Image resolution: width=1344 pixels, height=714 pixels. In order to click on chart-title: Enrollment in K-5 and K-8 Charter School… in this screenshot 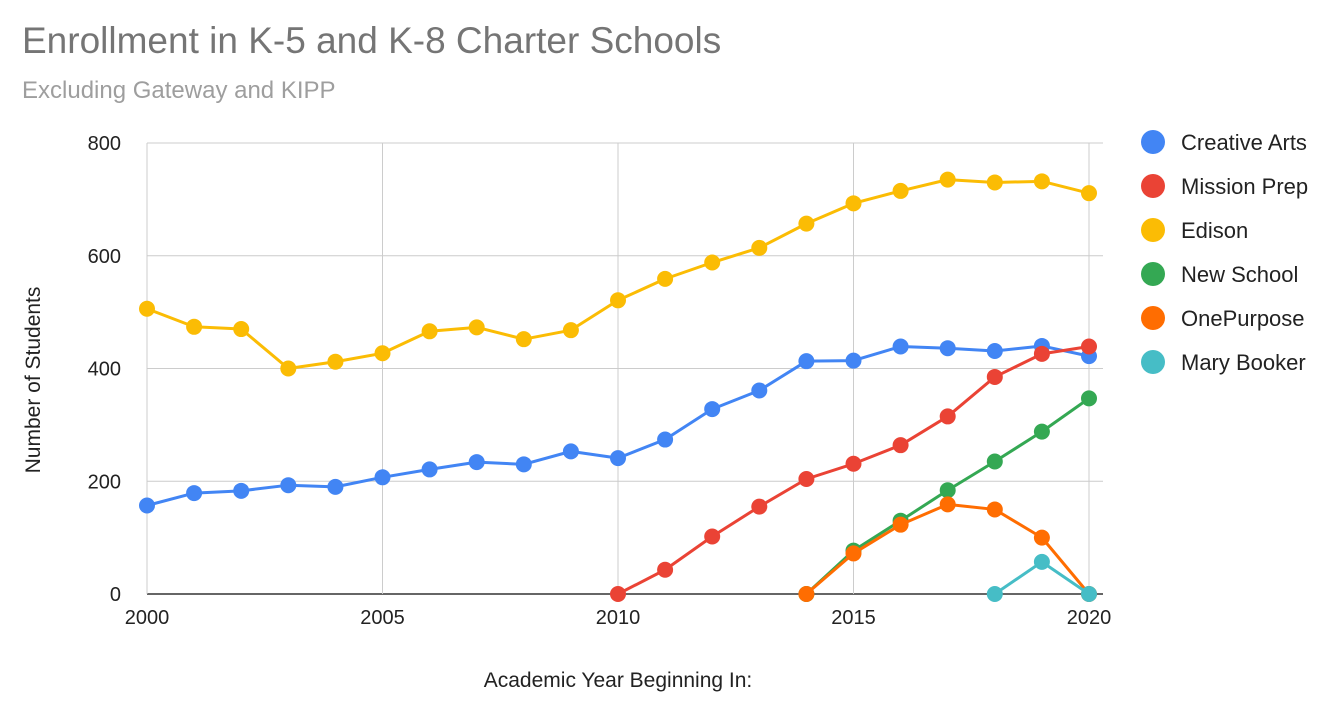, I will do `click(372, 40)`.